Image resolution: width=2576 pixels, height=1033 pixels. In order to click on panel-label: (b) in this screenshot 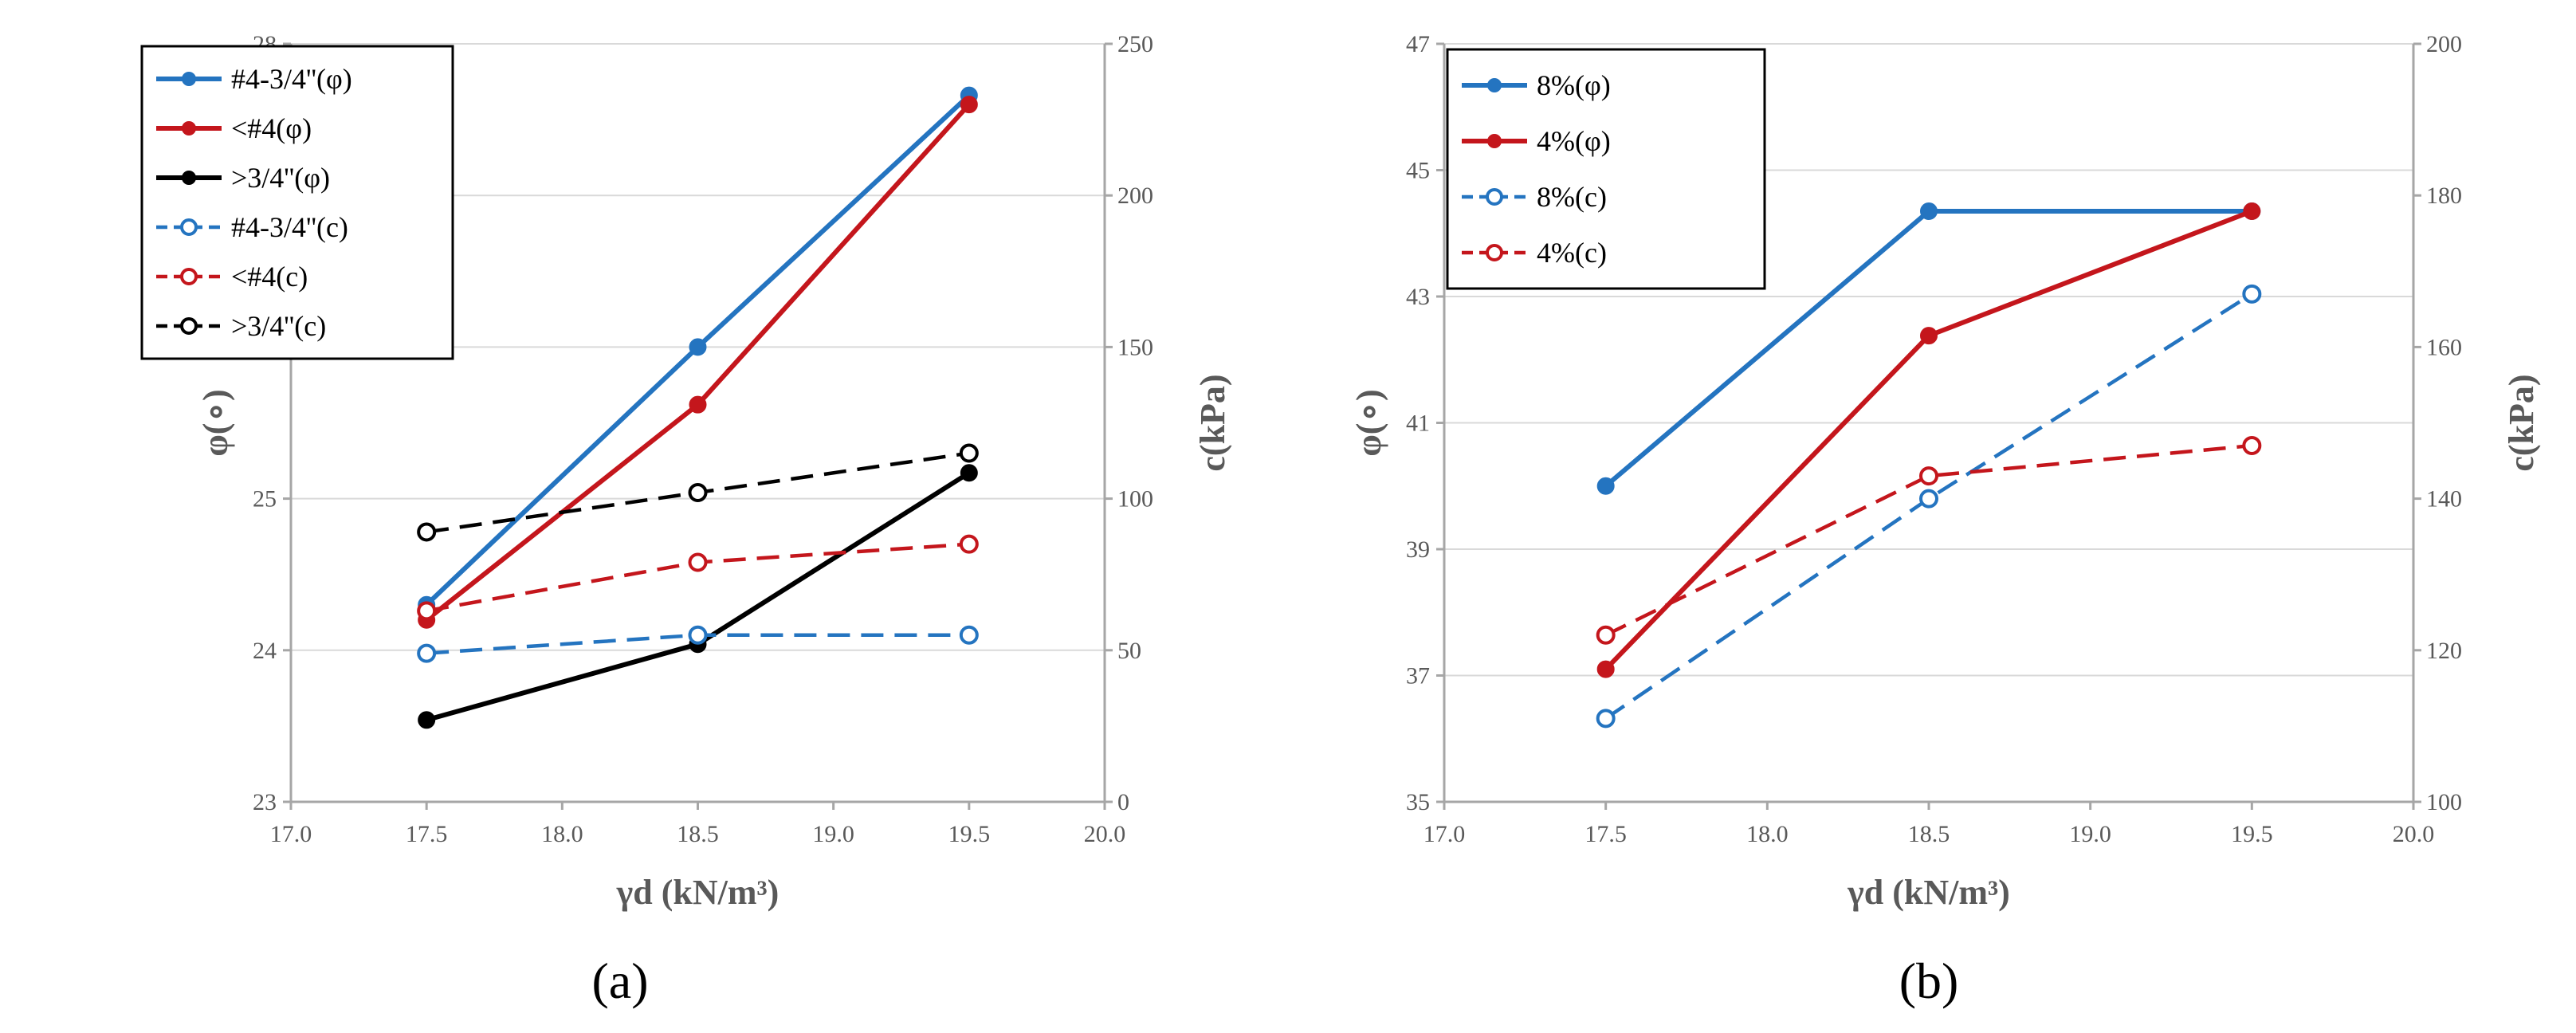, I will do `click(1929, 980)`.